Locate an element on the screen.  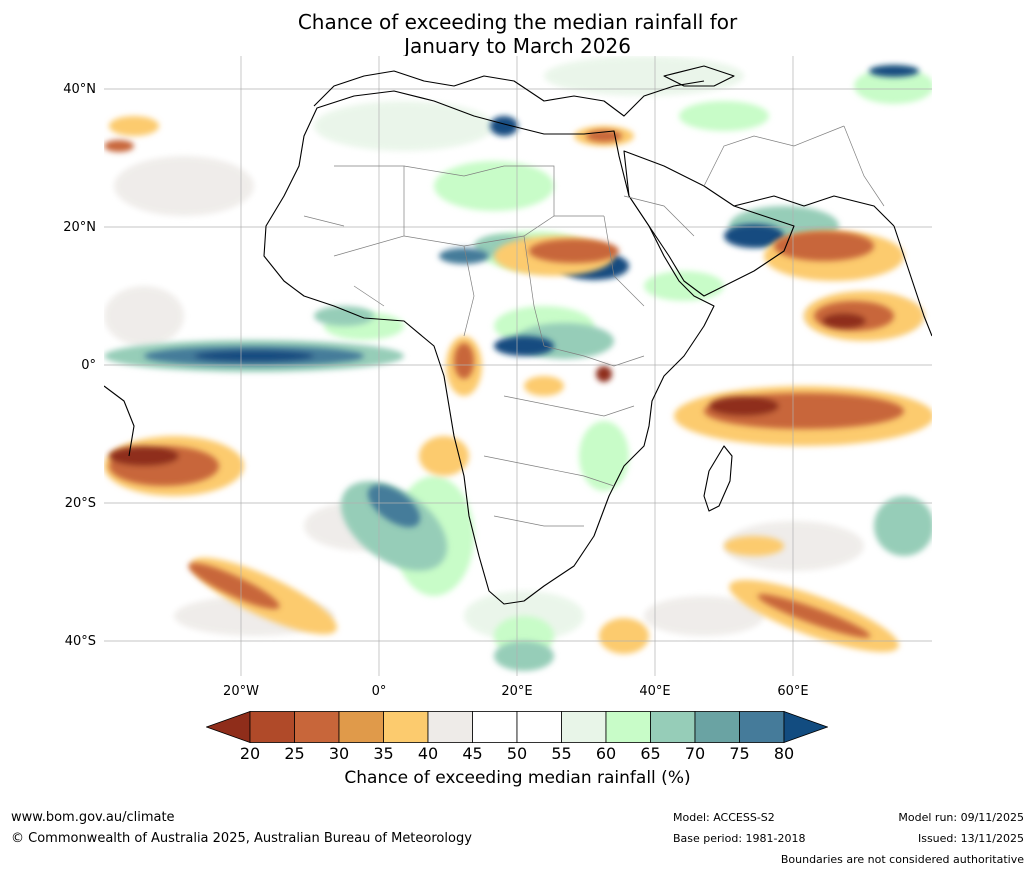
lat-label-20s: 20°S is located at coordinates (80, 503).